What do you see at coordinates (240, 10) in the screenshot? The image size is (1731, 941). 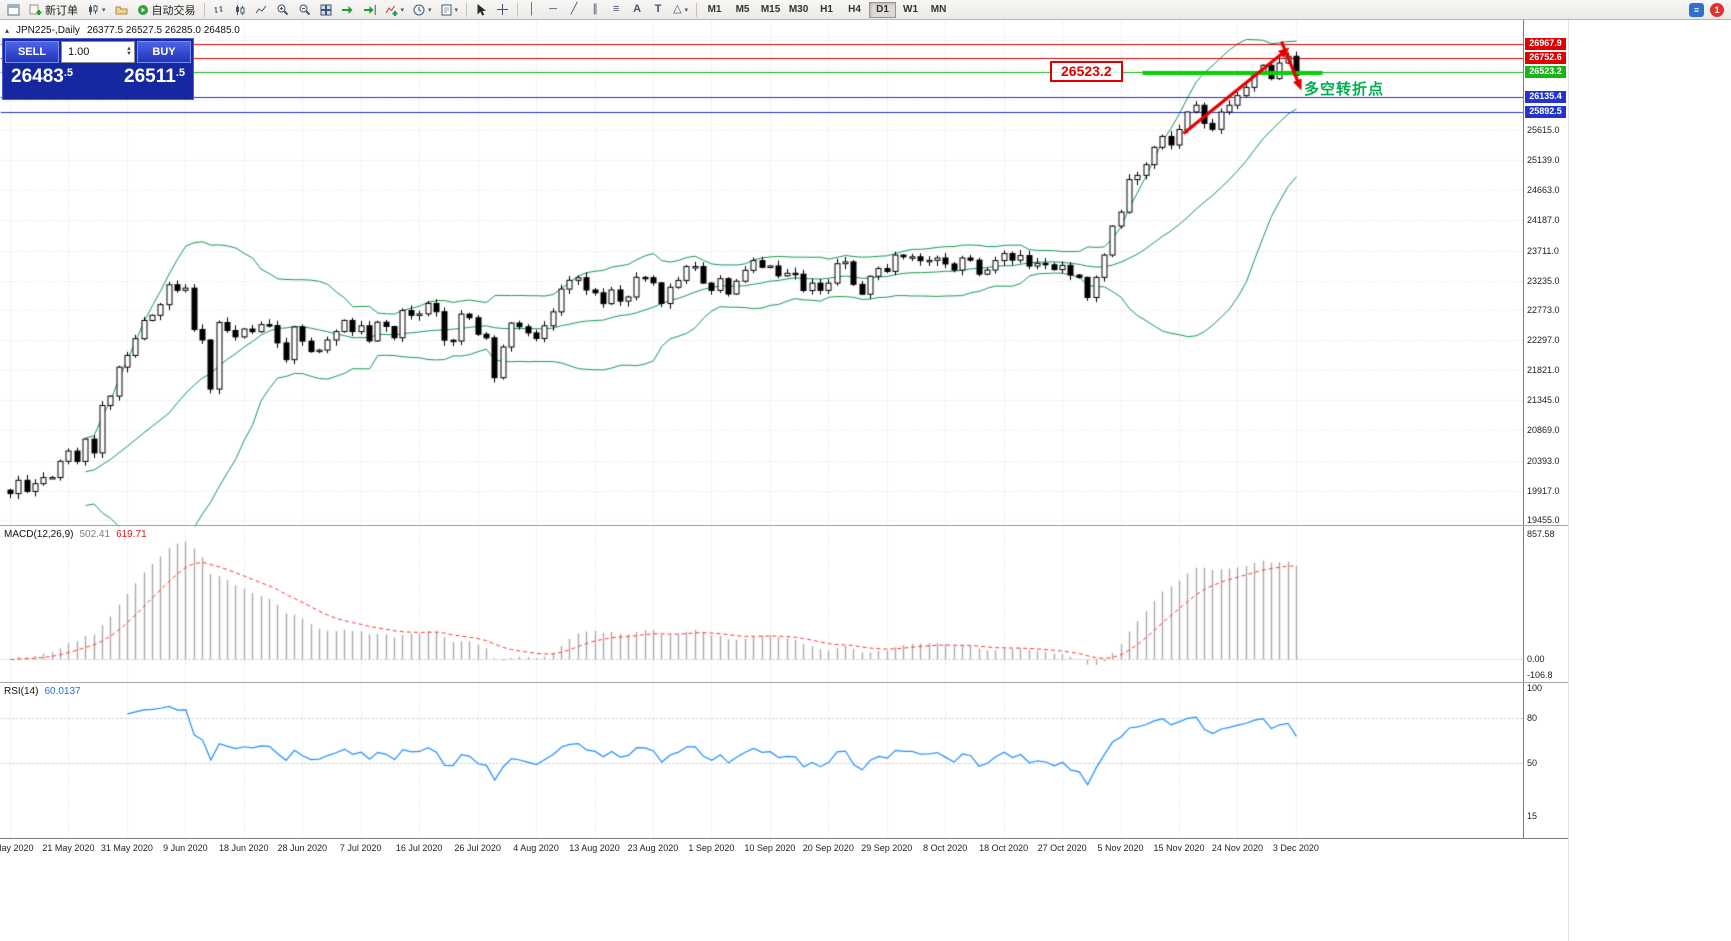 I see `candlestick-chart-button` at bounding box center [240, 10].